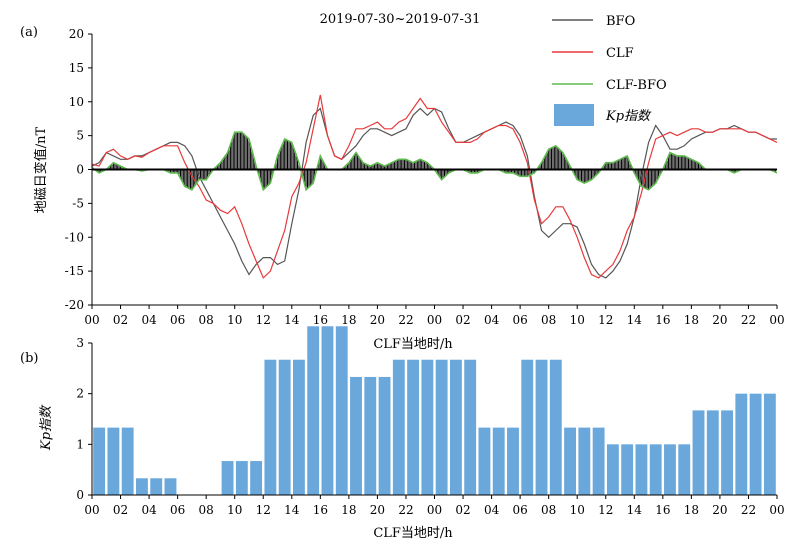 The image size is (800, 547). What do you see at coordinates (609, 70) in the screenshot?
I see `legend: BFO CLF CLF-BFO Kp指数` at bounding box center [609, 70].